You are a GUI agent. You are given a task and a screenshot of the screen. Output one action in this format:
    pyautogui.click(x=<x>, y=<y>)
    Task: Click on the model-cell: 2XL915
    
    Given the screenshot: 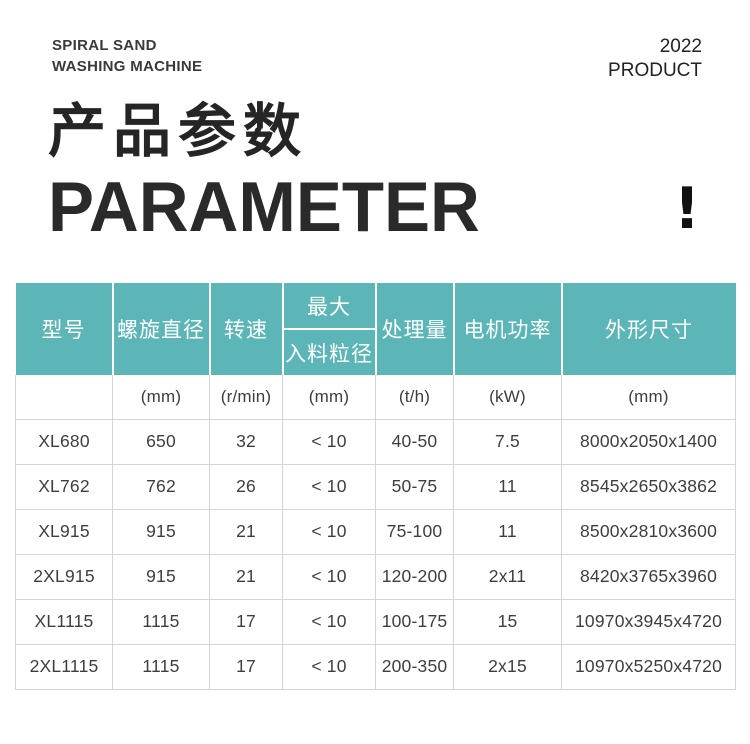 What is the action you would take?
    pyautogui.click(x=64, y=576)
    